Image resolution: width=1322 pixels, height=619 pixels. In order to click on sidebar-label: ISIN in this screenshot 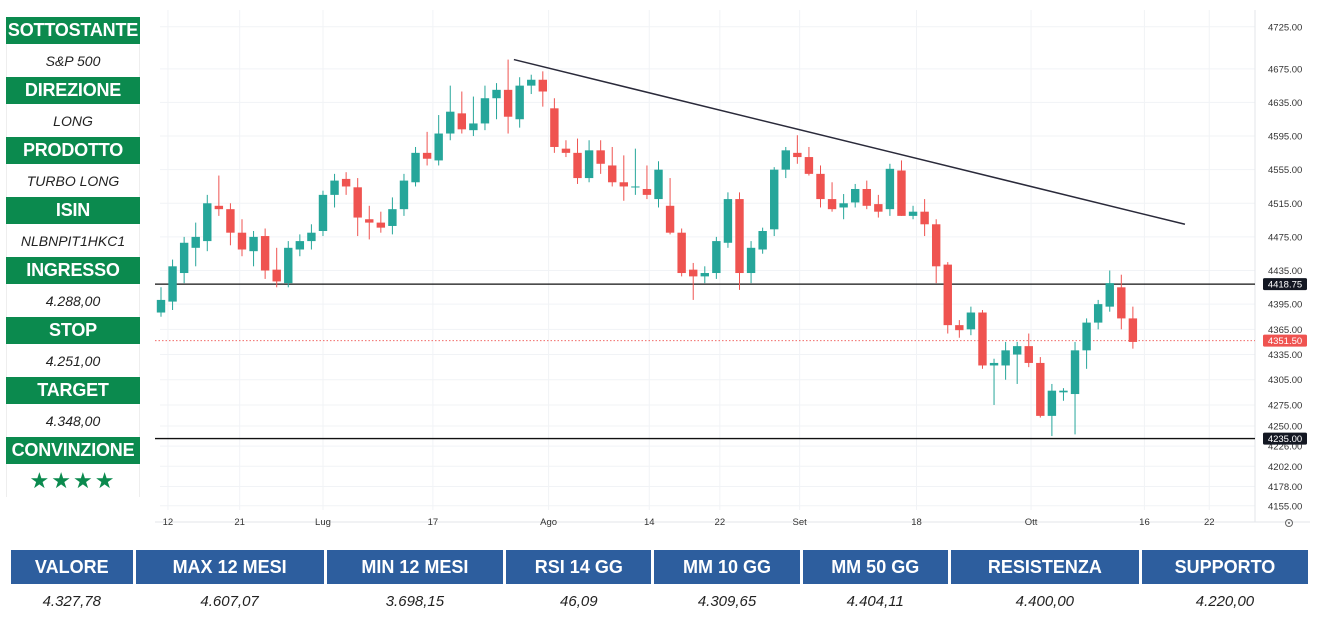, I will do `click(73, 210)`.